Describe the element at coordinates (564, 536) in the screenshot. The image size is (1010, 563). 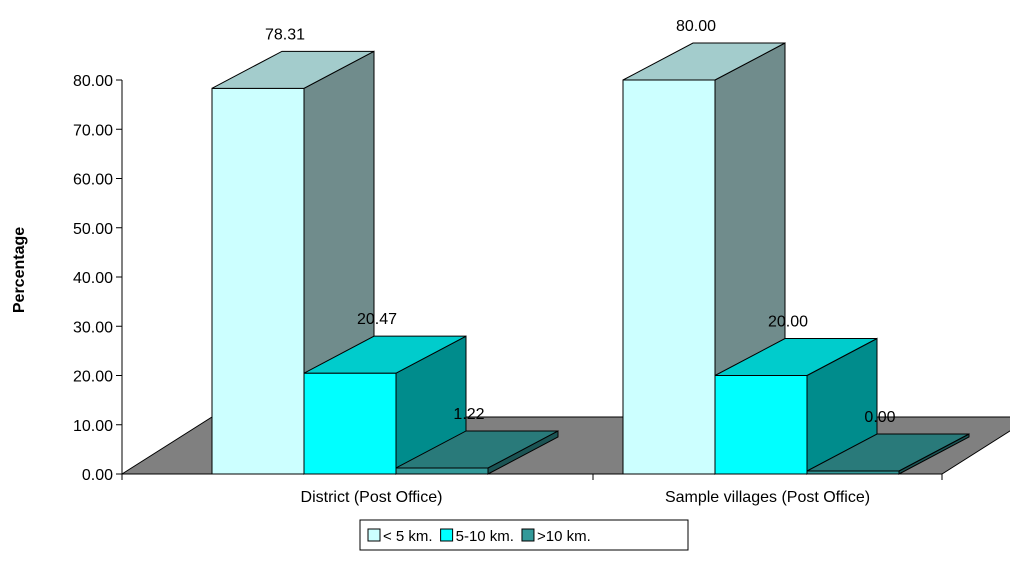
I see `legend-entry: >10 km.` at that location.